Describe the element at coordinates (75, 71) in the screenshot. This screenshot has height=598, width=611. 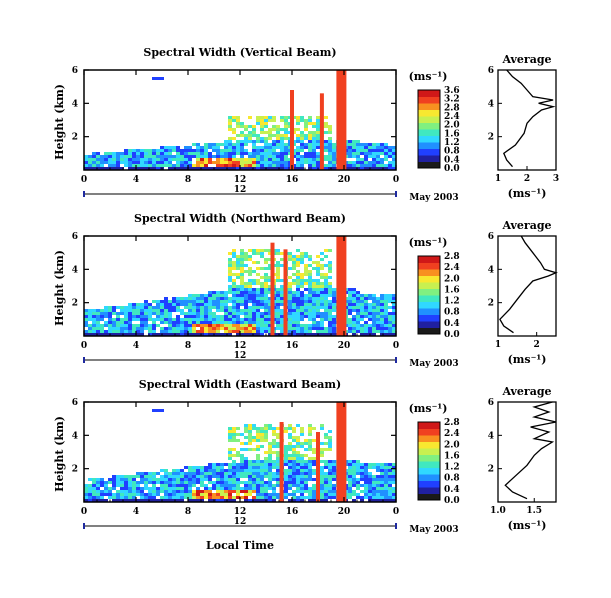
I see `y-tick-label: 6` at that location.